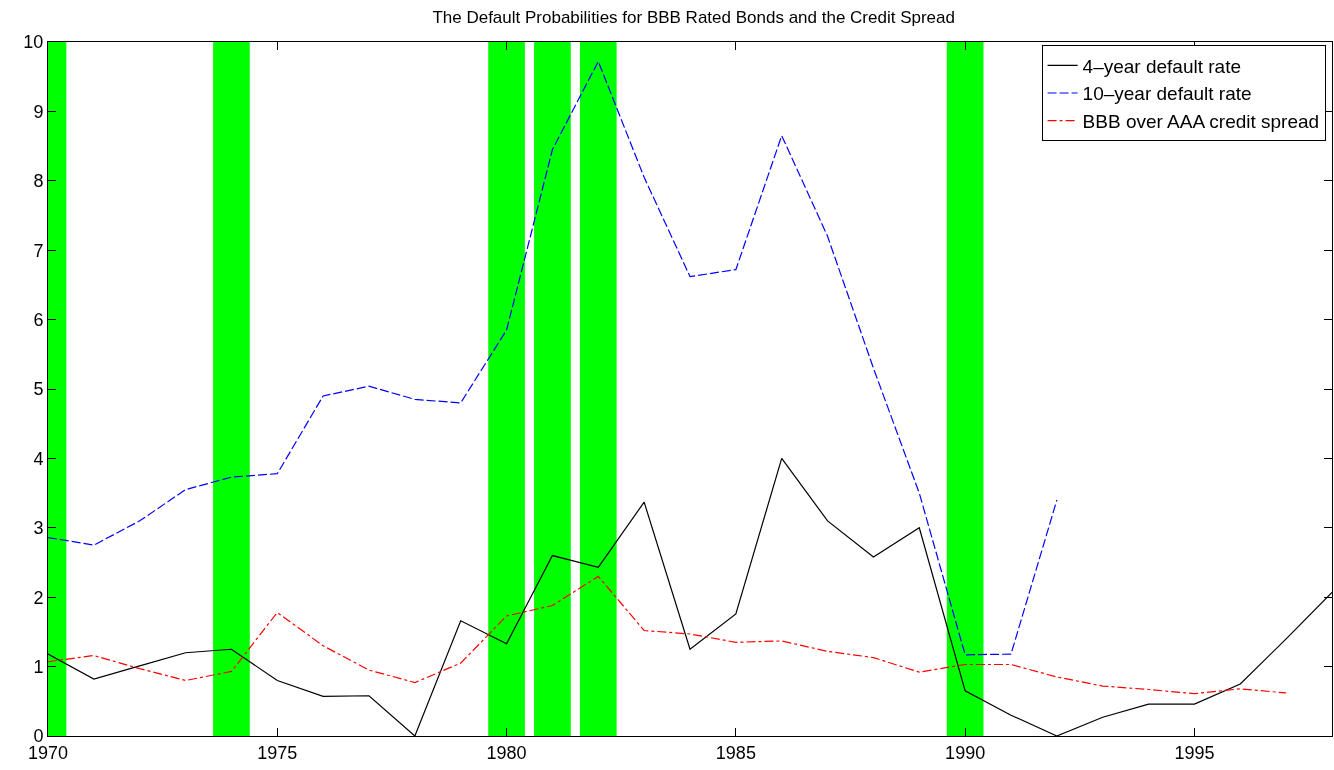 The image size is (1334, 770). I want to click on line-series, so click(667, 635).